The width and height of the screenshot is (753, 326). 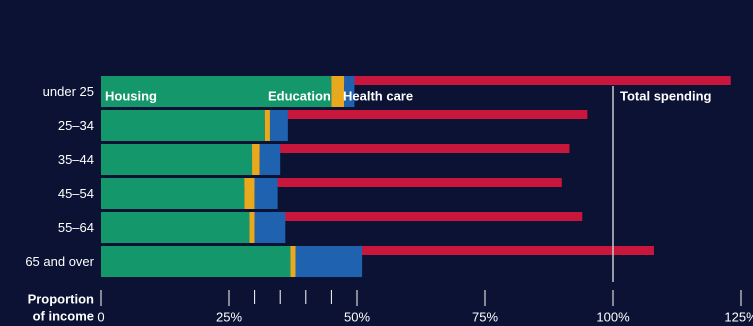 I want to click on x-tick-label: 100%, so click(x=613, y=316).